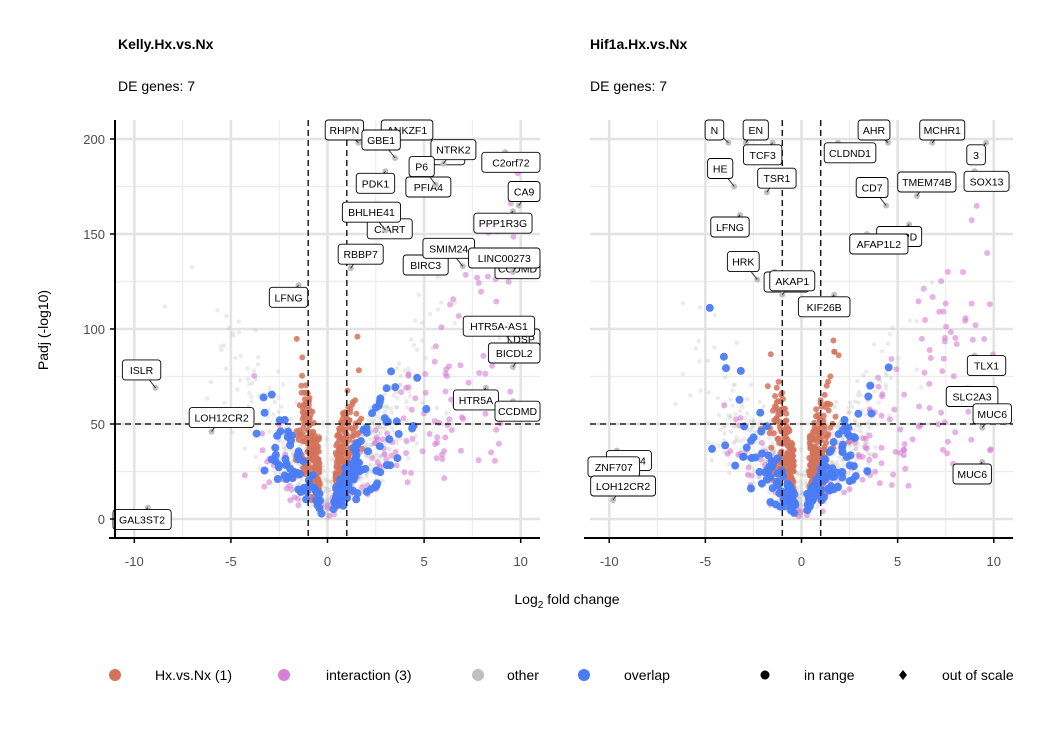  Describe the element at coordinates (879, 245) in the screenshot. I see `gene-label: AFAP1L2` at that location.